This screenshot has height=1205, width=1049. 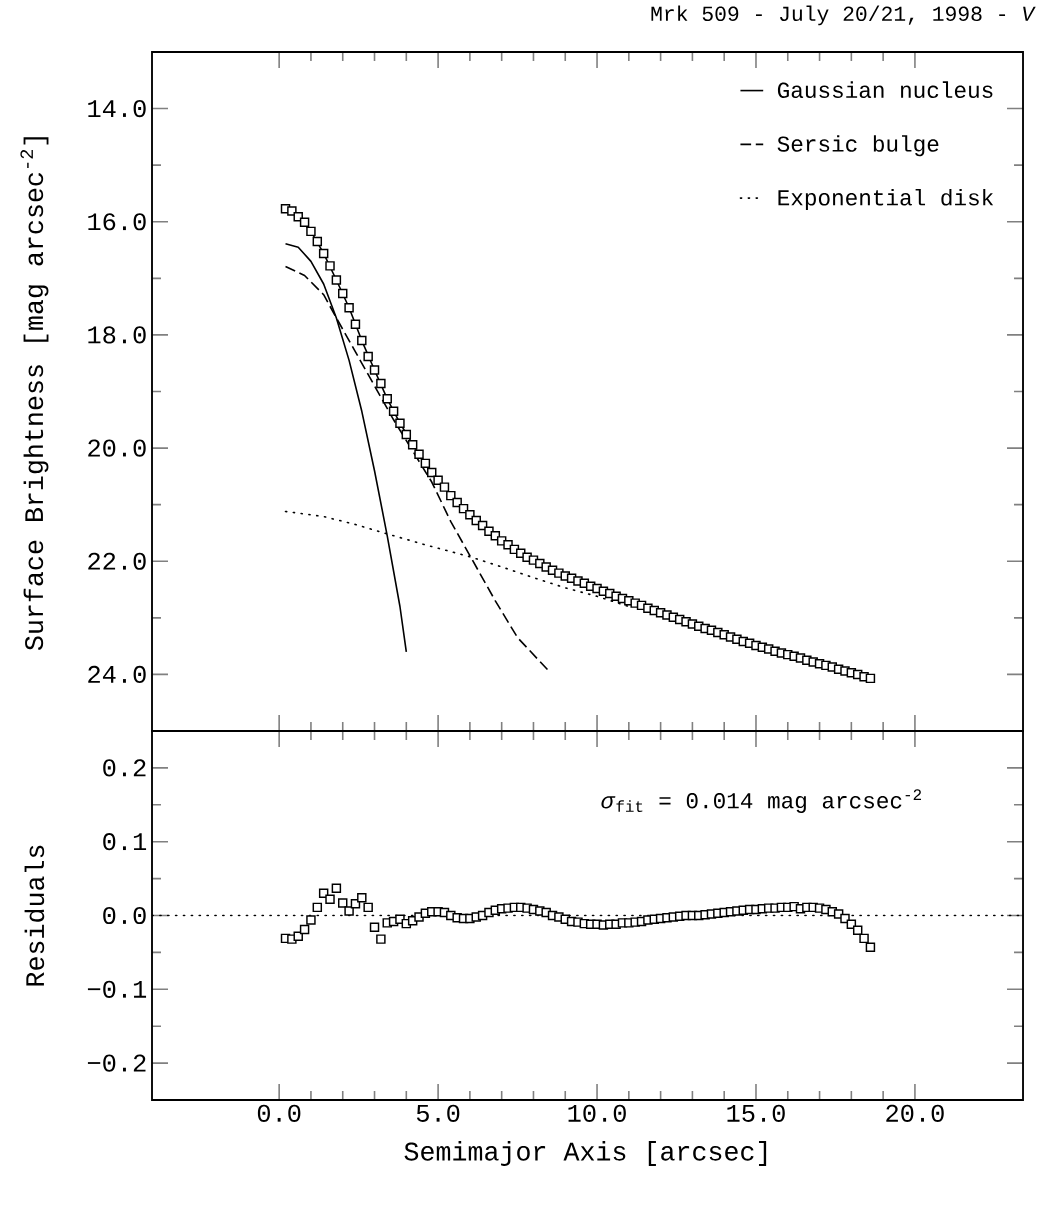 What do you see at coordinates (117, 561) in the screenshot?
I see `y-tick-label: 22.0` at bounding box center [117, 561].